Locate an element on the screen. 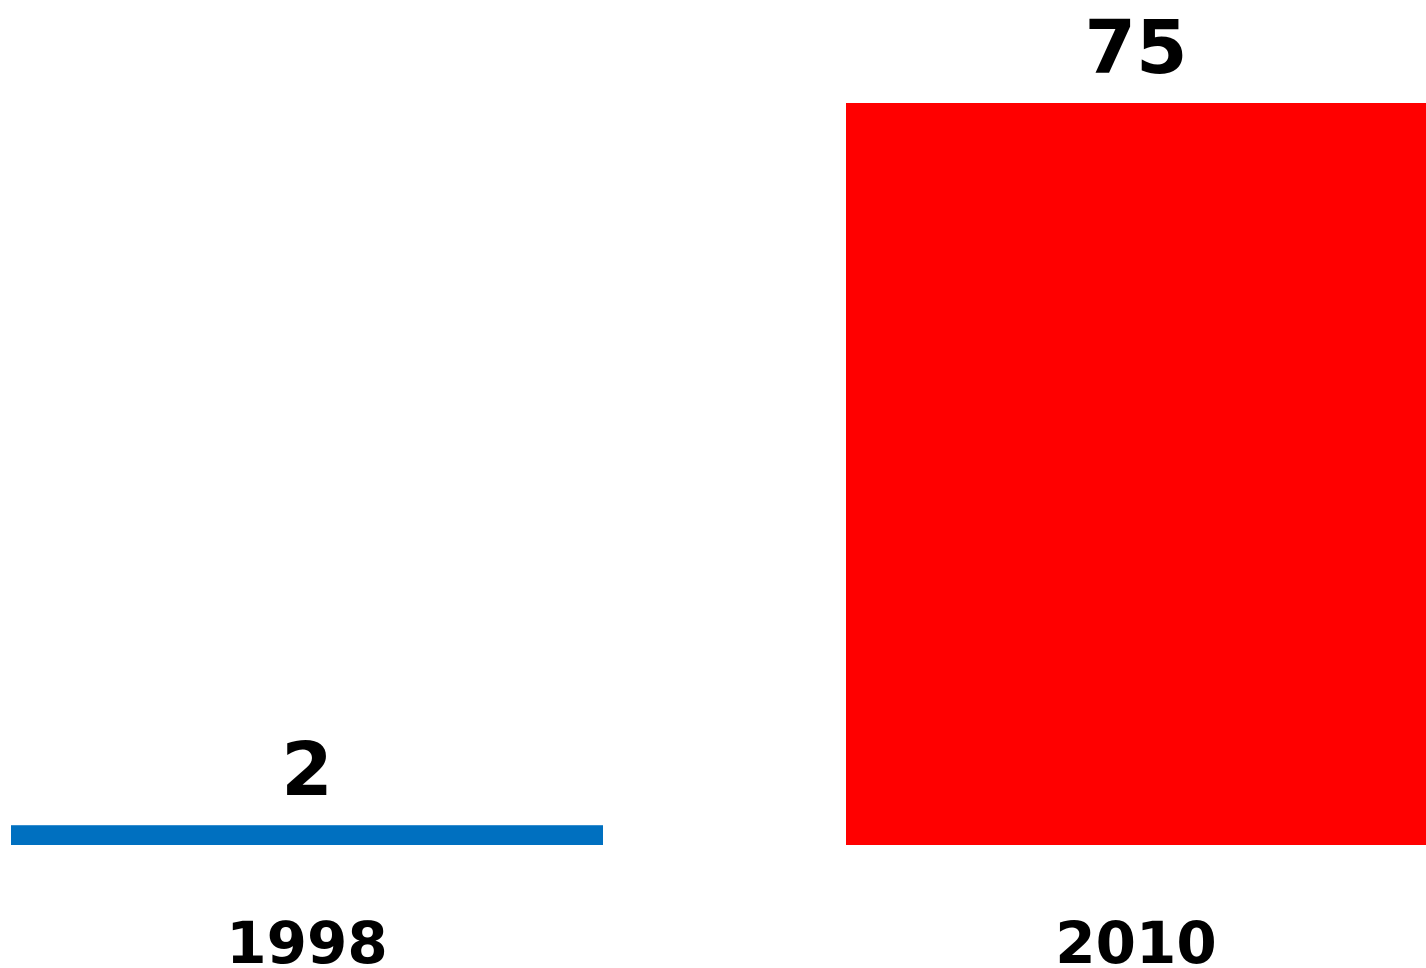 The width and height of the screenshot is (1426, 968). category-label-1998: 1998 is located at coordinates (306, 938).